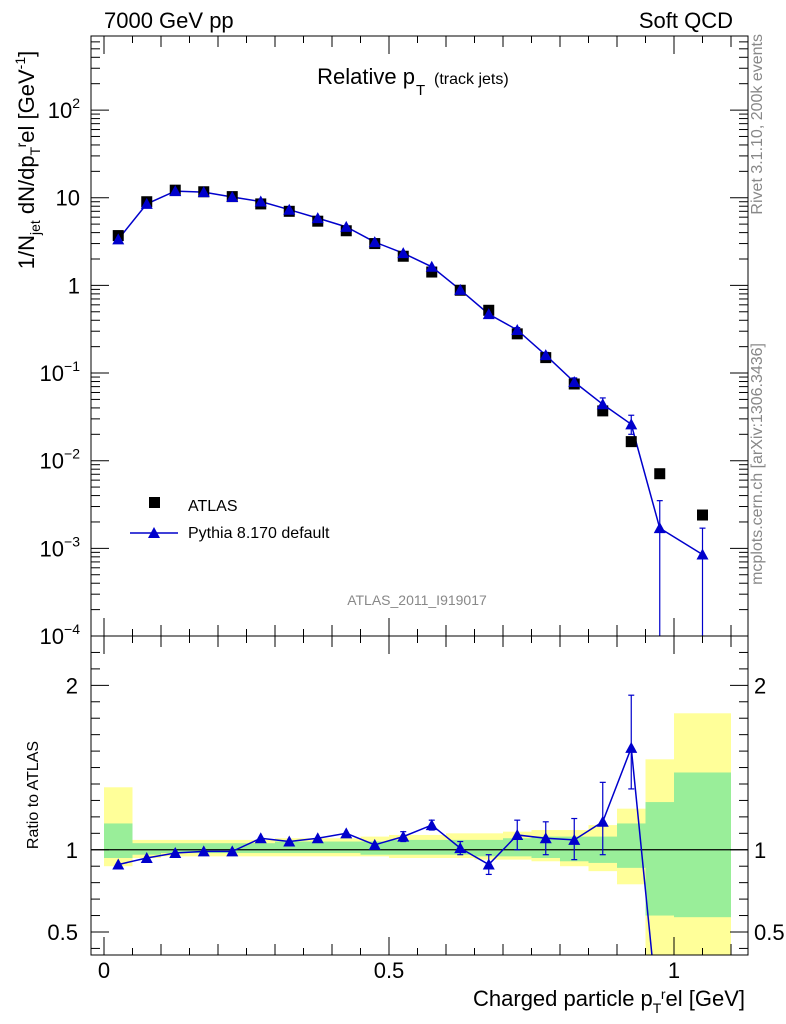  What do you see at coordinates (33, 795) in the screenshot?
I see `ratio-ylabel: Ratio to ATLAS` at bounding box center [33, 795].